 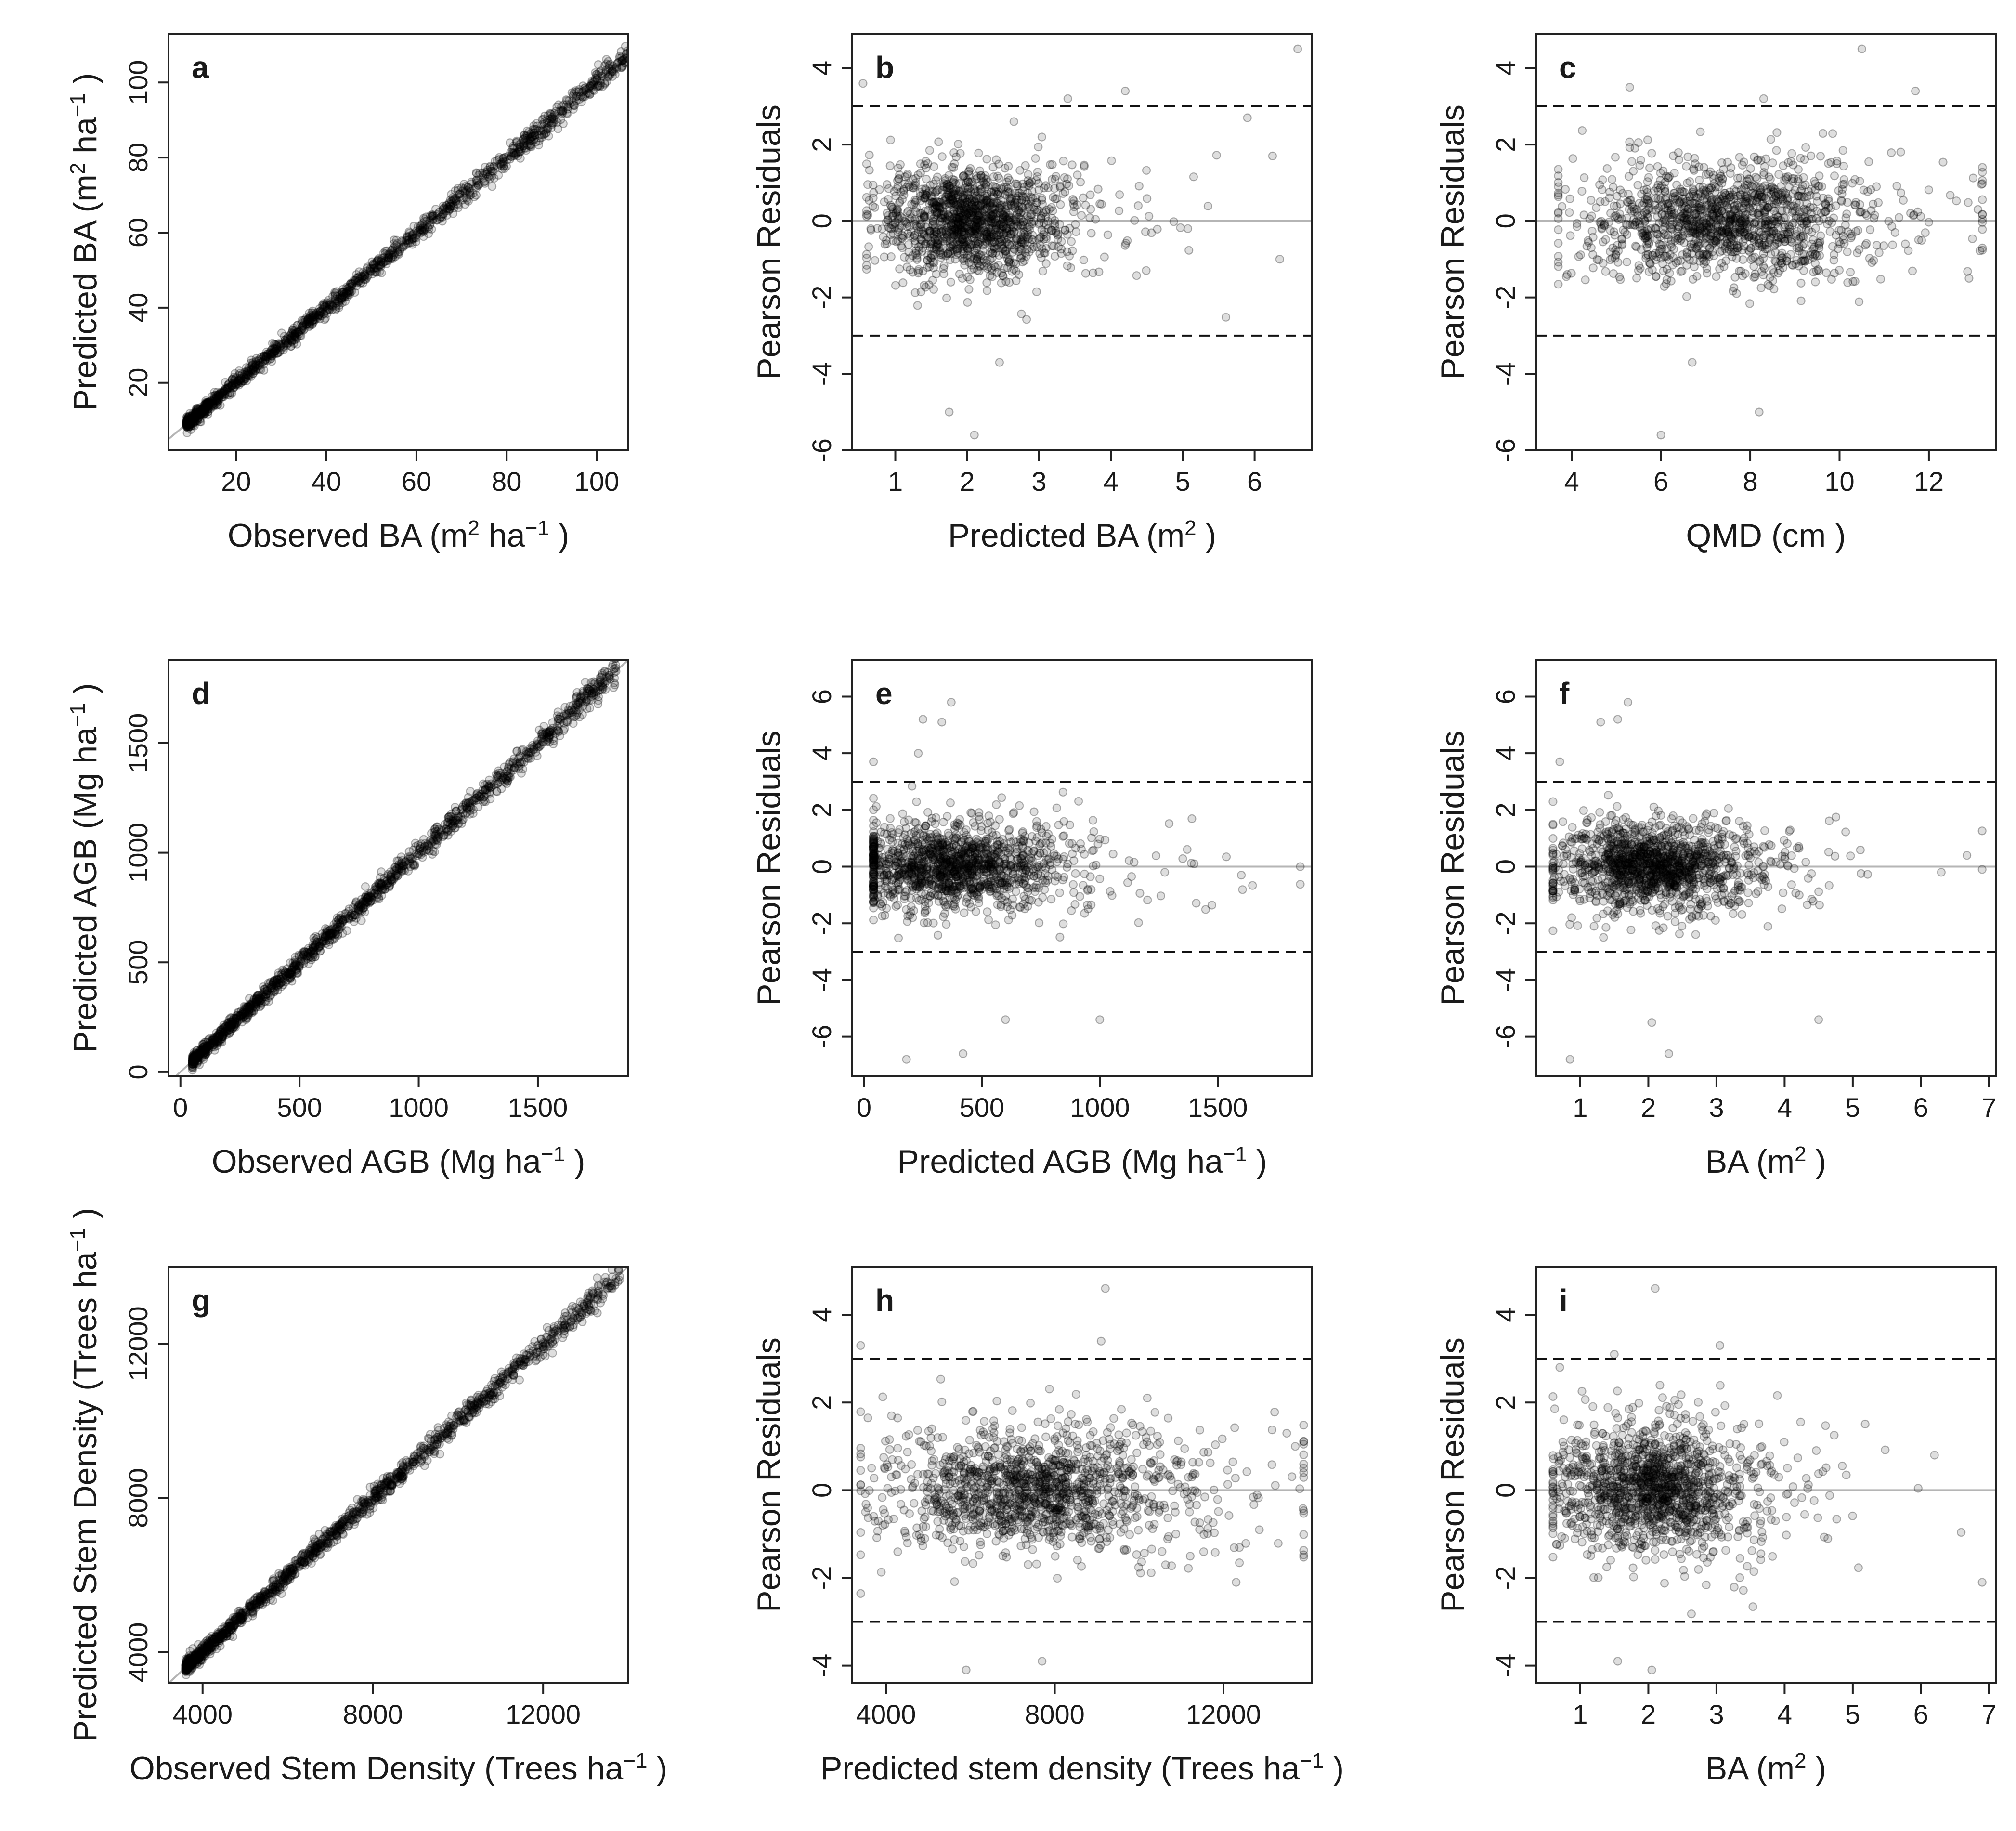 What do you see at coordinates (326, 481) in the screenshot?
I see `x-tick-label: 40` at bounding box center [326, 481].